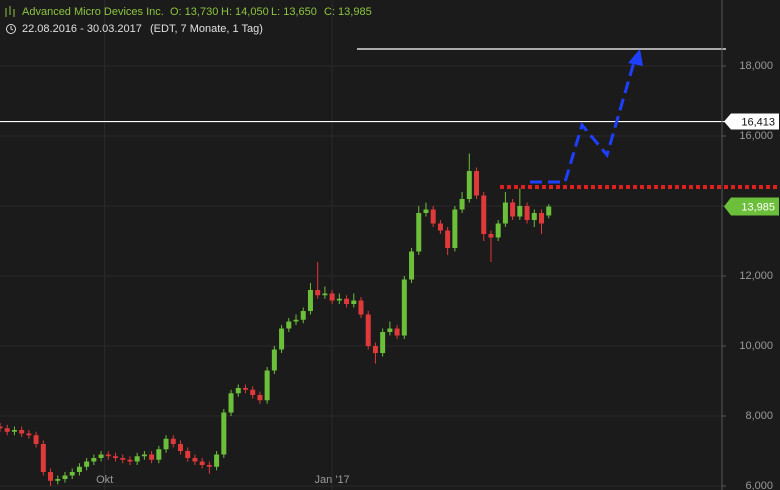 Image resolution: width=780 pixels, height=490 pixels. I want to click on arrow-head, so click(635, 57).